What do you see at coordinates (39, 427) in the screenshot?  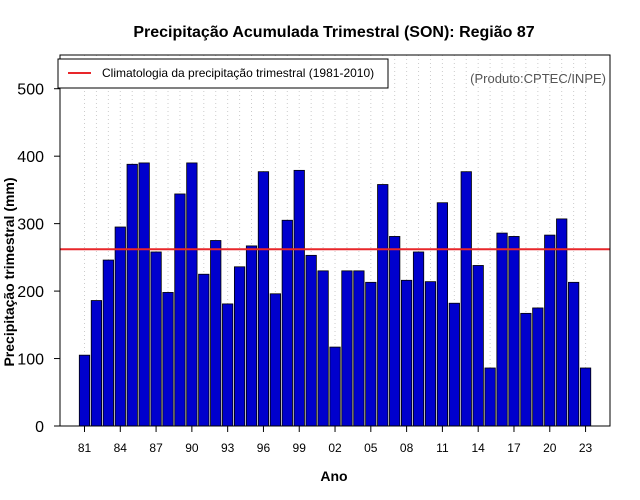 I see `y-tick-label: 0` at bounding box center [39, 427].